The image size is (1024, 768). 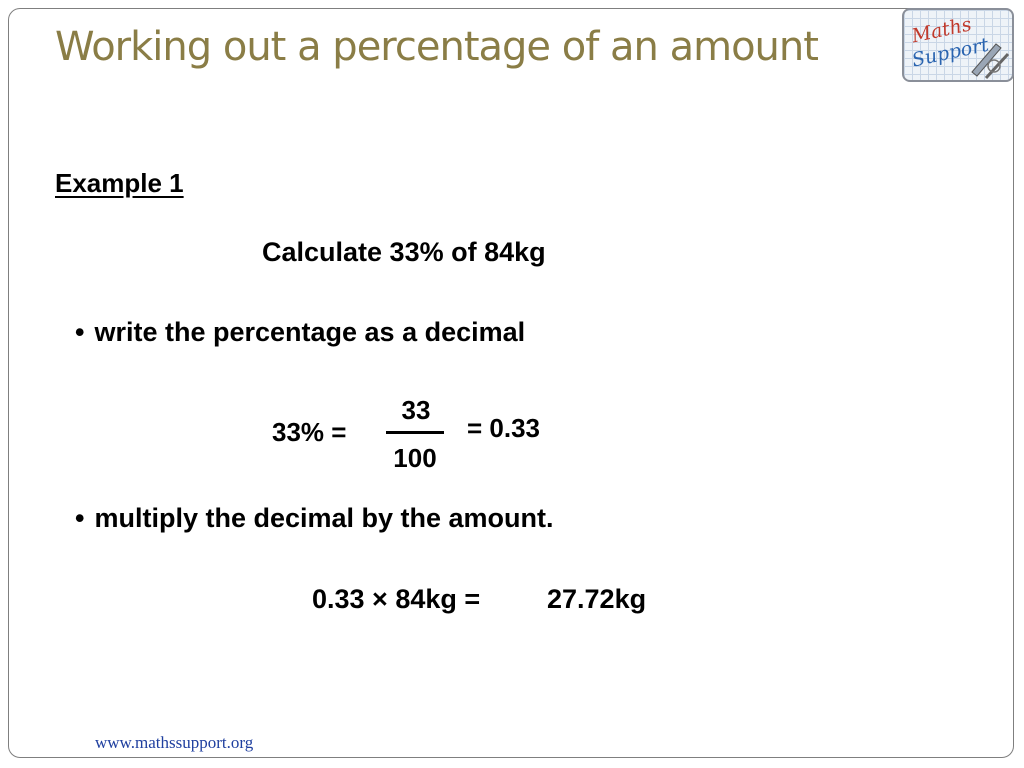 I want to click on slide-title: Working out a percentage of an amount, so click(x=437, y=47).